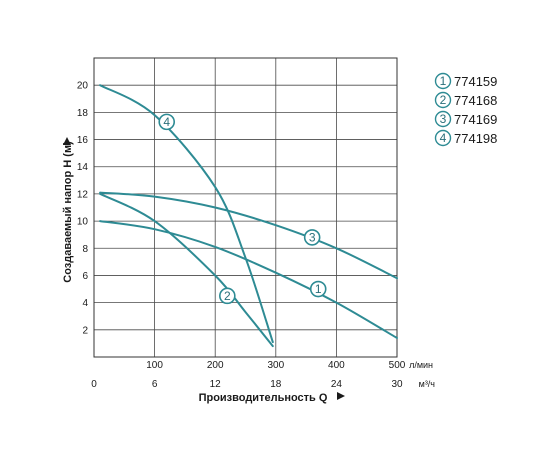 This screenshot has width=560, height=460. What do you see at coordinates (341, 396) in the screenshot?
I see `x-axis-arrow-icon` at bounding box center [341, 396].